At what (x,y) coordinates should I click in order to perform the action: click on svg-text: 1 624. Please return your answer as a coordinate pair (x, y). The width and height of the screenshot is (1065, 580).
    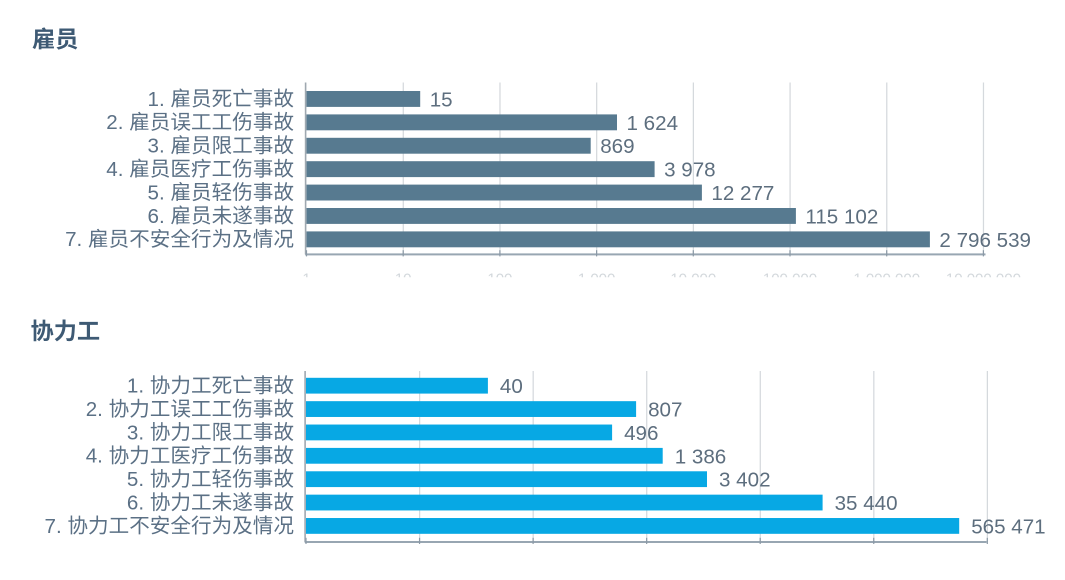
    Looking at the image, I should click on (653, 123).